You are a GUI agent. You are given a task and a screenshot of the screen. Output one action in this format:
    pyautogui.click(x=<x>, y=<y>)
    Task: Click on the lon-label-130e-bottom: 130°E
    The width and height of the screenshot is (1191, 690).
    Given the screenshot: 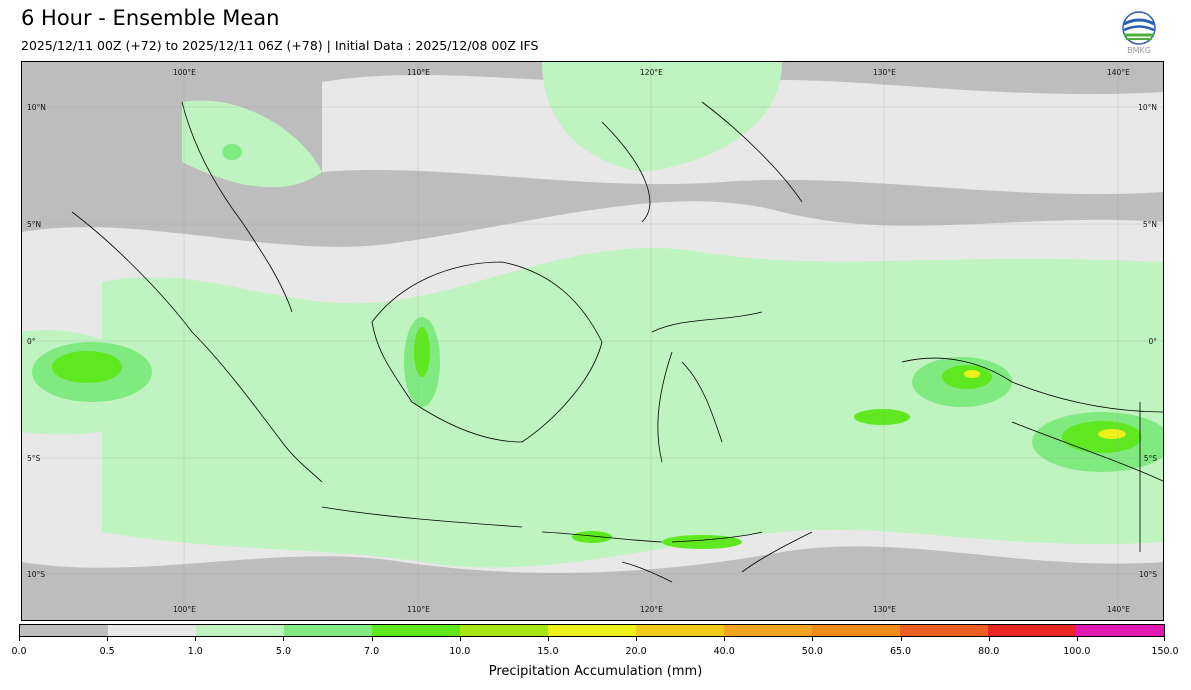 What is the action you would take?
    pyautogui.click(x=884, y=609)
    